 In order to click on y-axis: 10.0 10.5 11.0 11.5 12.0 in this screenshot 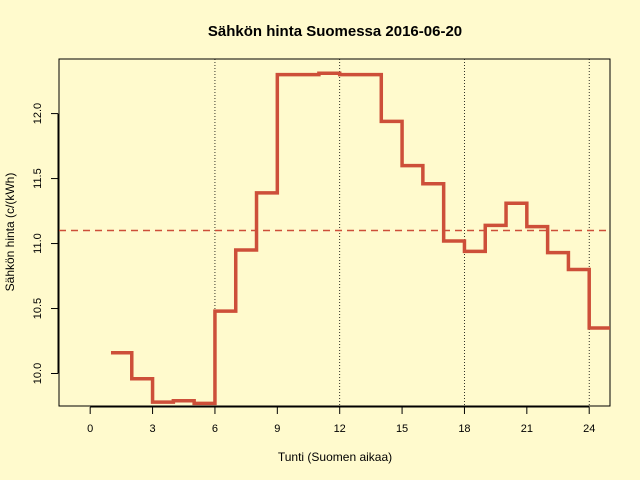, I will do `click(45, 243)`.